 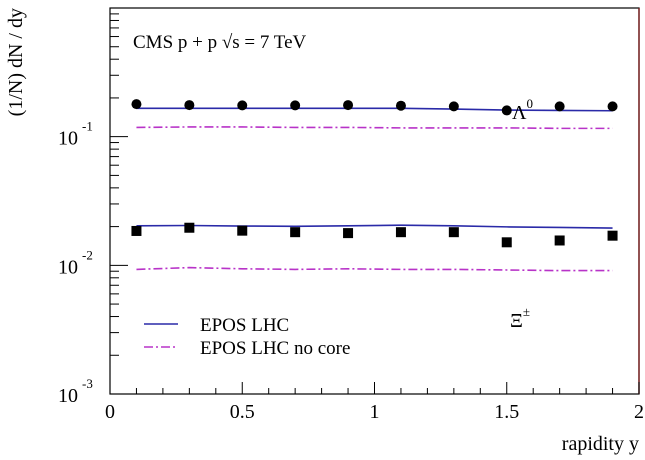 I want to click on lambda-label-text: Λ, so click(x=519, y=113).